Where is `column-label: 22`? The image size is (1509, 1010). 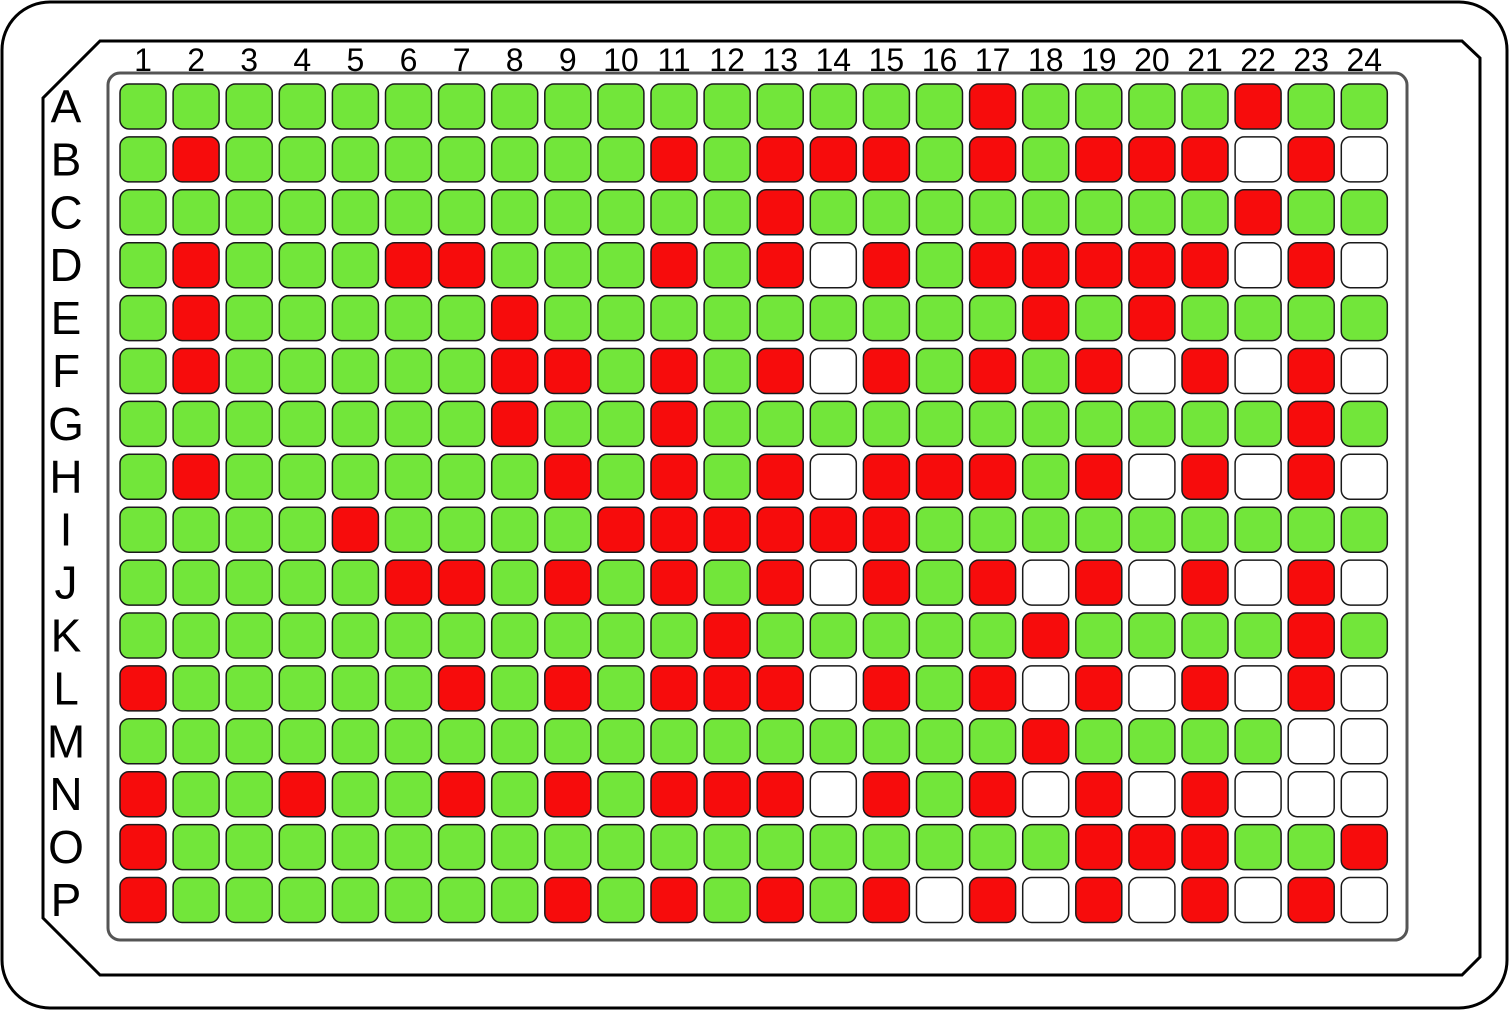 column-label: 22 is located at coordinates (1258, 60).